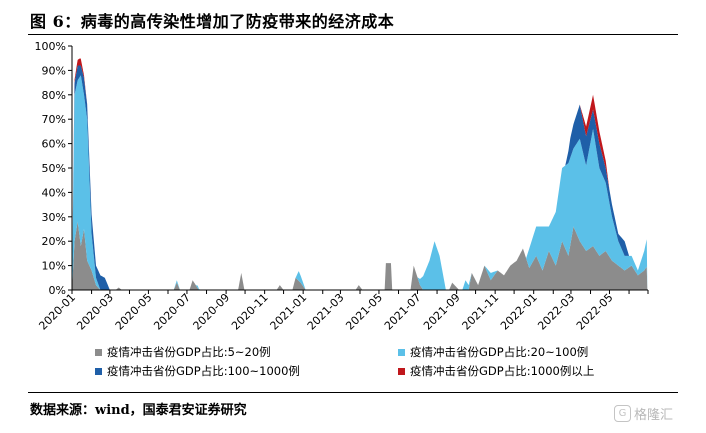 This screenshot has width=706, height=433. I want to click on x-tick-label-13: 2022-03, so click(556, 312).